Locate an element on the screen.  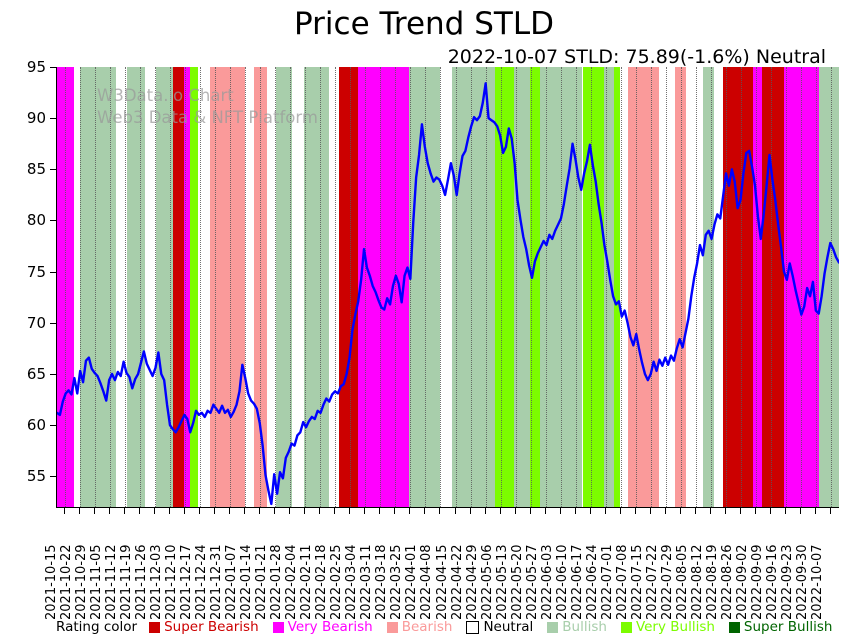
x-tick-label: 2021-12-17 is located at coordinates (186, 582).